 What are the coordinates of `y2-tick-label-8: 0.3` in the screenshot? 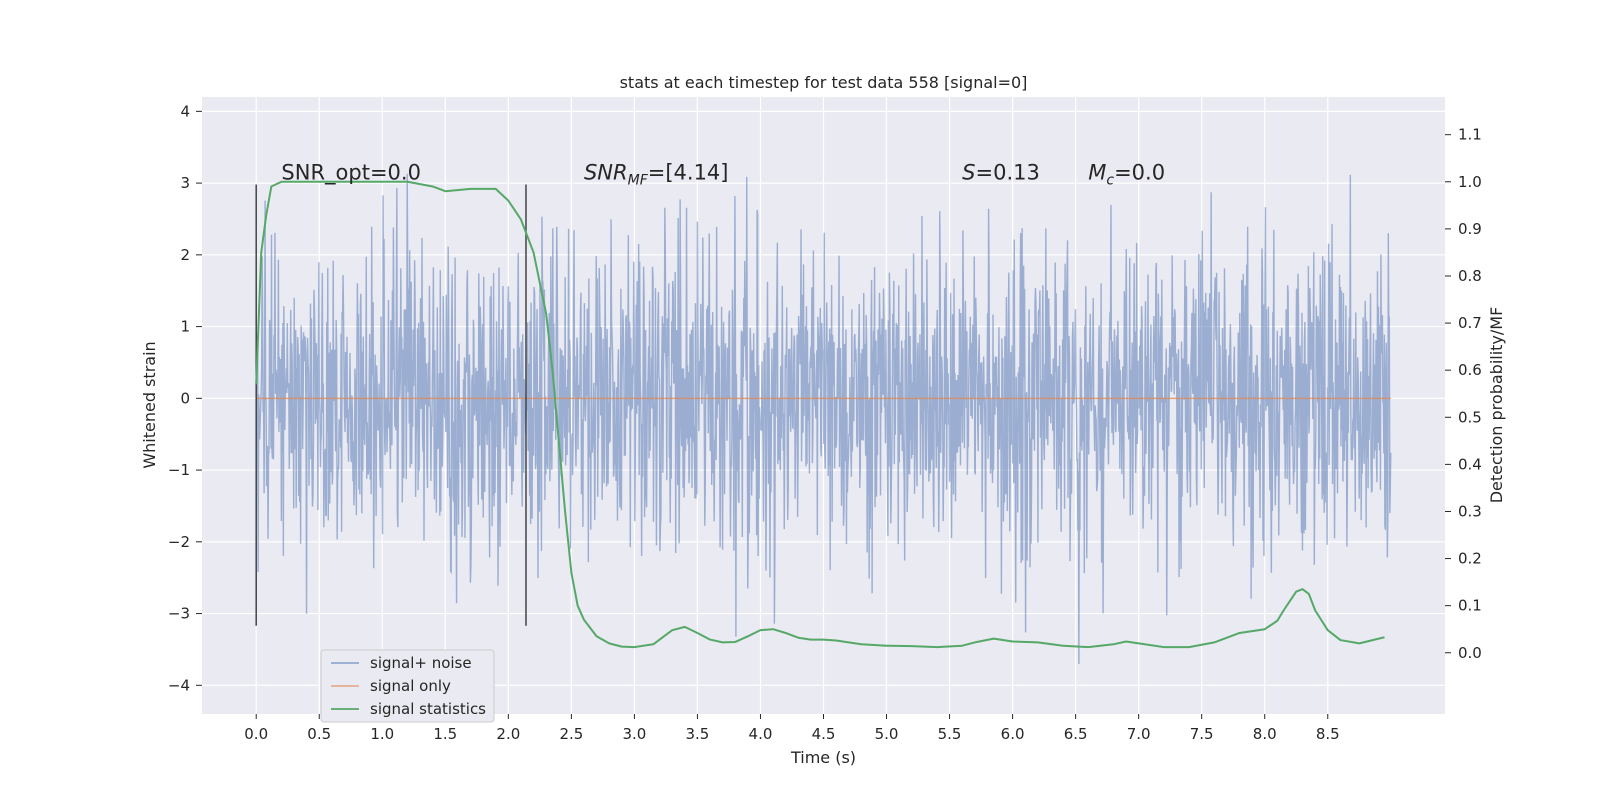 It's located at (1470, 511).